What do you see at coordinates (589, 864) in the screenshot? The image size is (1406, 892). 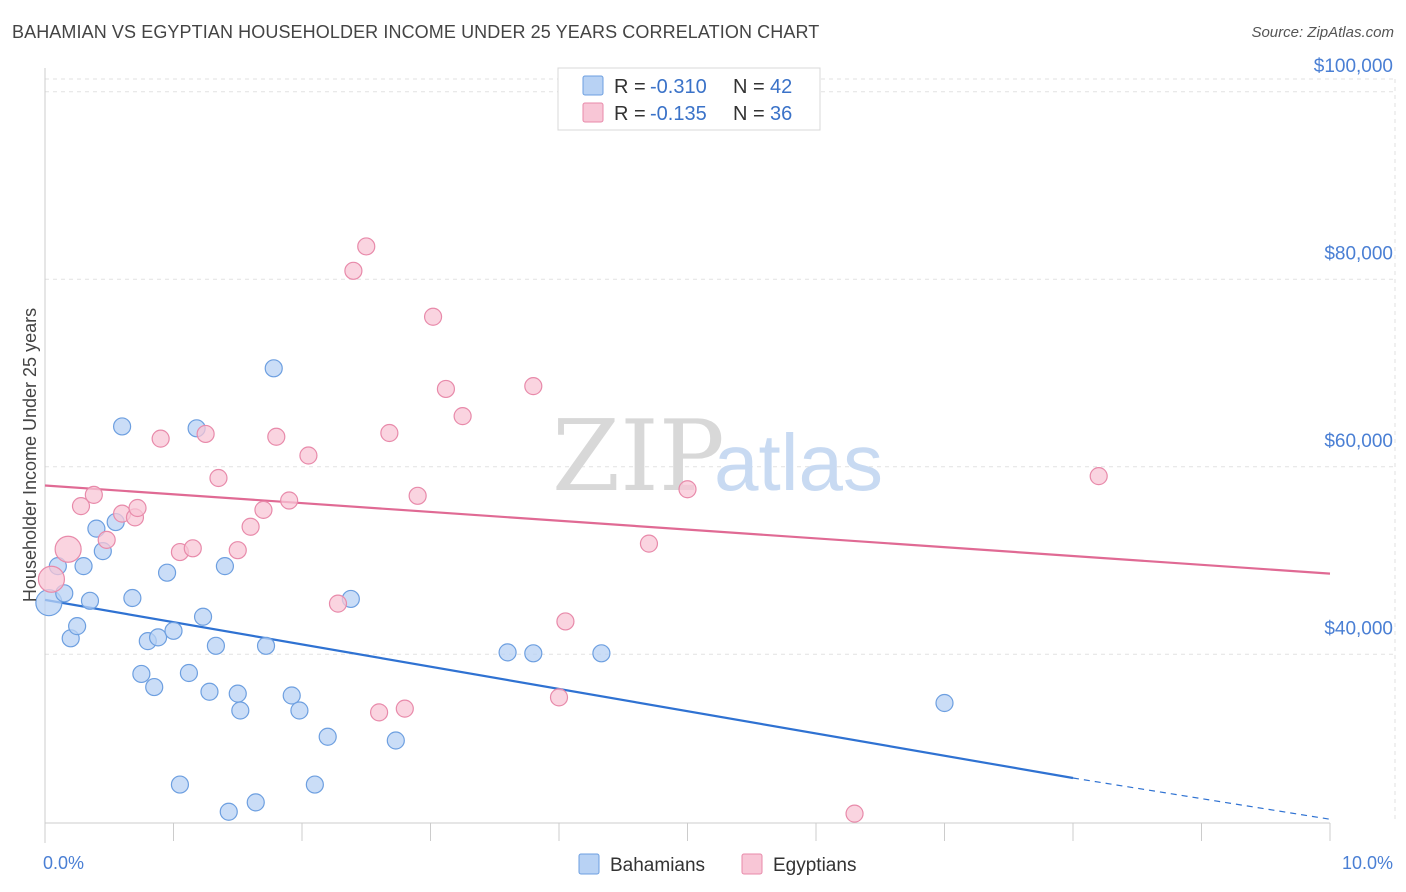 I see `legend-bottom-swatch-bahamians` at bounding box center [589, 864].